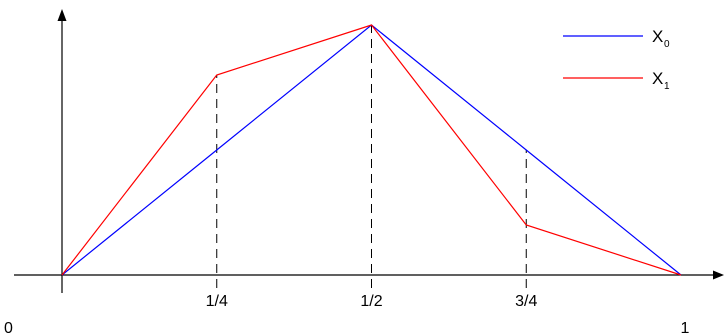 The image size is (725, 336). What do you see at coordinates (718, 275) in the screenshot?
I see `x-axis-arrow` at bounding box center [718, 275].